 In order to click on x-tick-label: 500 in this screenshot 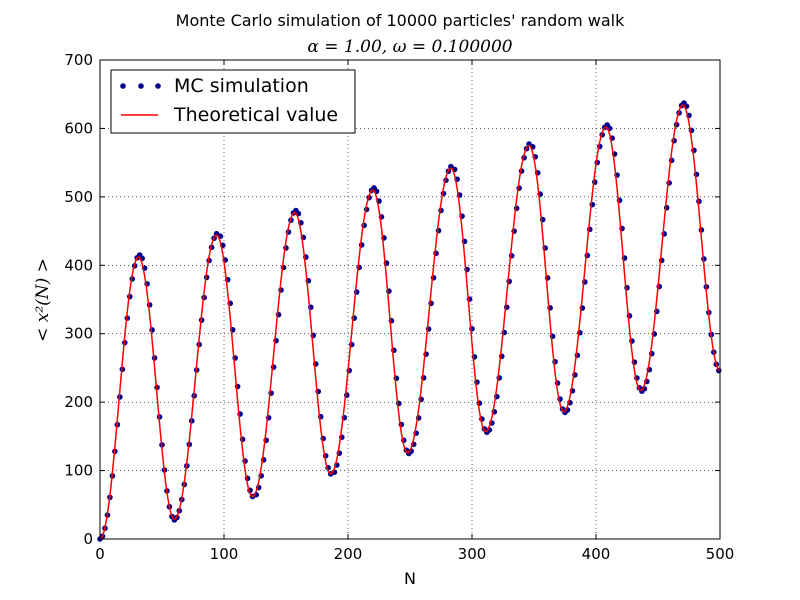, I will do `click(720, 554)`.